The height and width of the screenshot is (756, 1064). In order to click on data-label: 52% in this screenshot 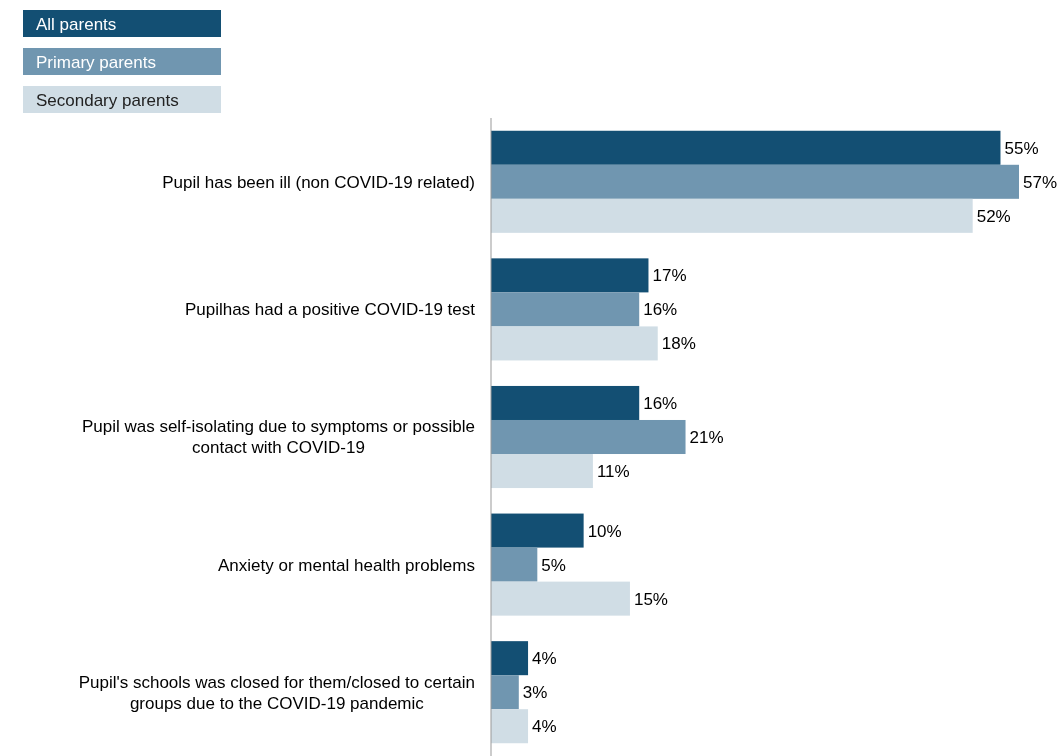, I will do `click(993, 216)`.